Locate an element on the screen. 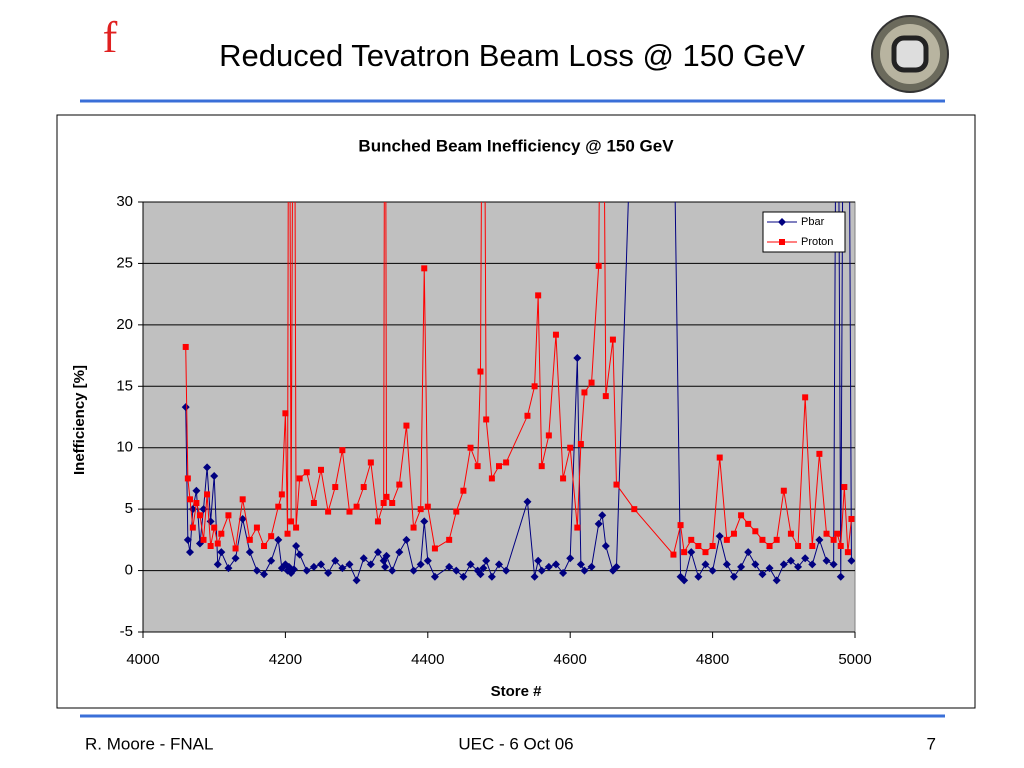 The height and width of the screenshot is (768, 1024). y-tick-label: -5 is located at coordinates (126, 631).